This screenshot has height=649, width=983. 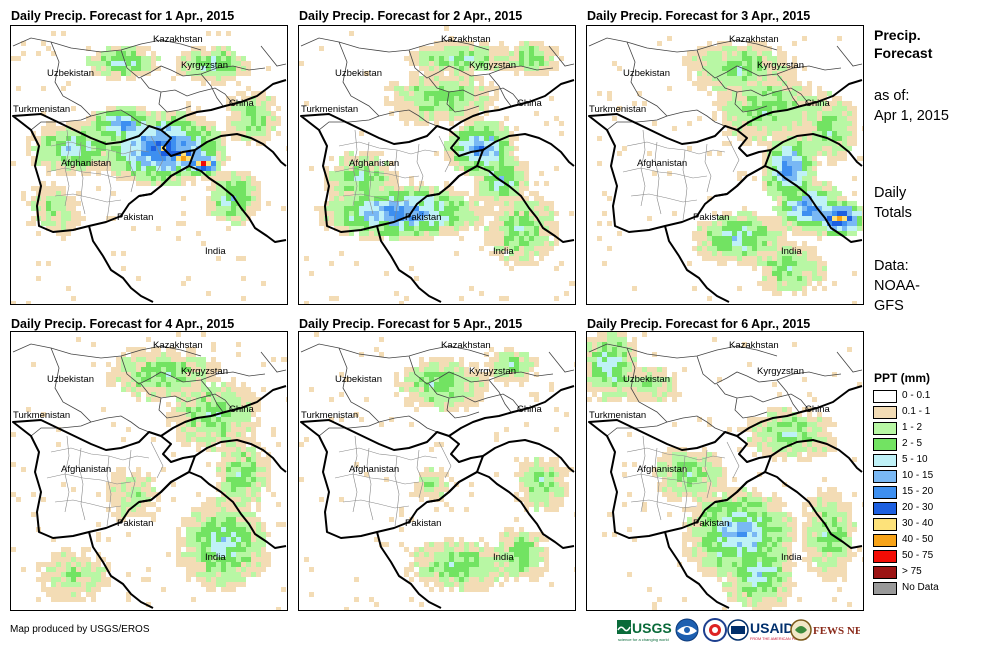 I want to click on legend-label: 0.1 - 1, so click(x=916, y=411).